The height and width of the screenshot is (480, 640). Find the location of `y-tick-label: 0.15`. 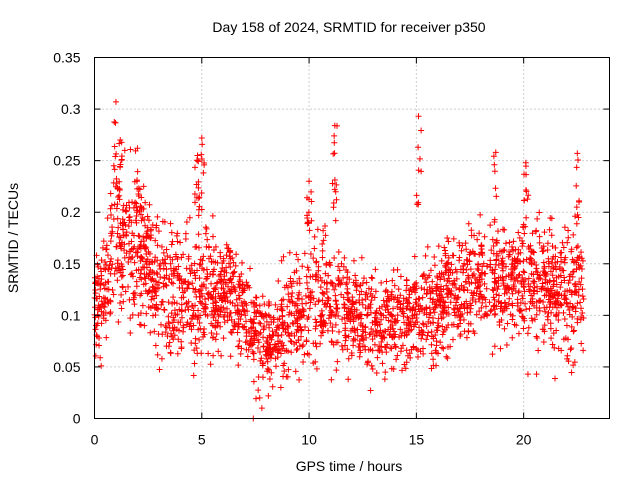

y-tick-label: 0.15 is located at coordinates (66, 264).